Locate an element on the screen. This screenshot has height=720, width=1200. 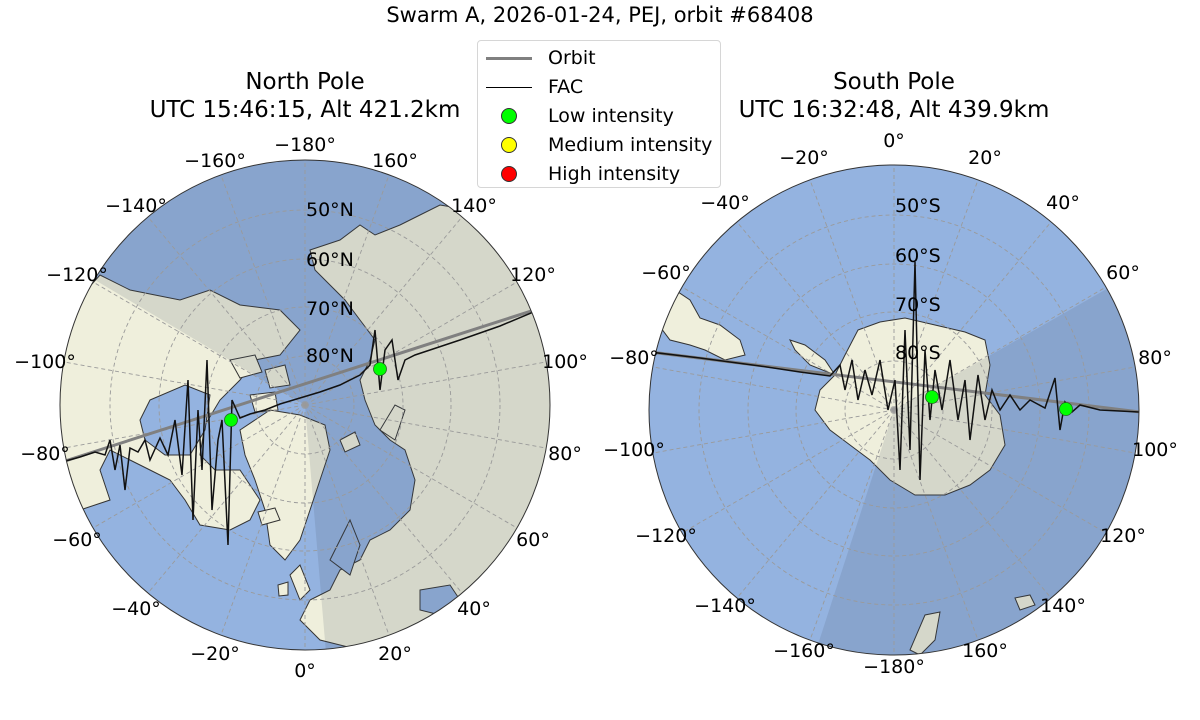
legend-label: Low intensity is located at coordinates (611, 115).